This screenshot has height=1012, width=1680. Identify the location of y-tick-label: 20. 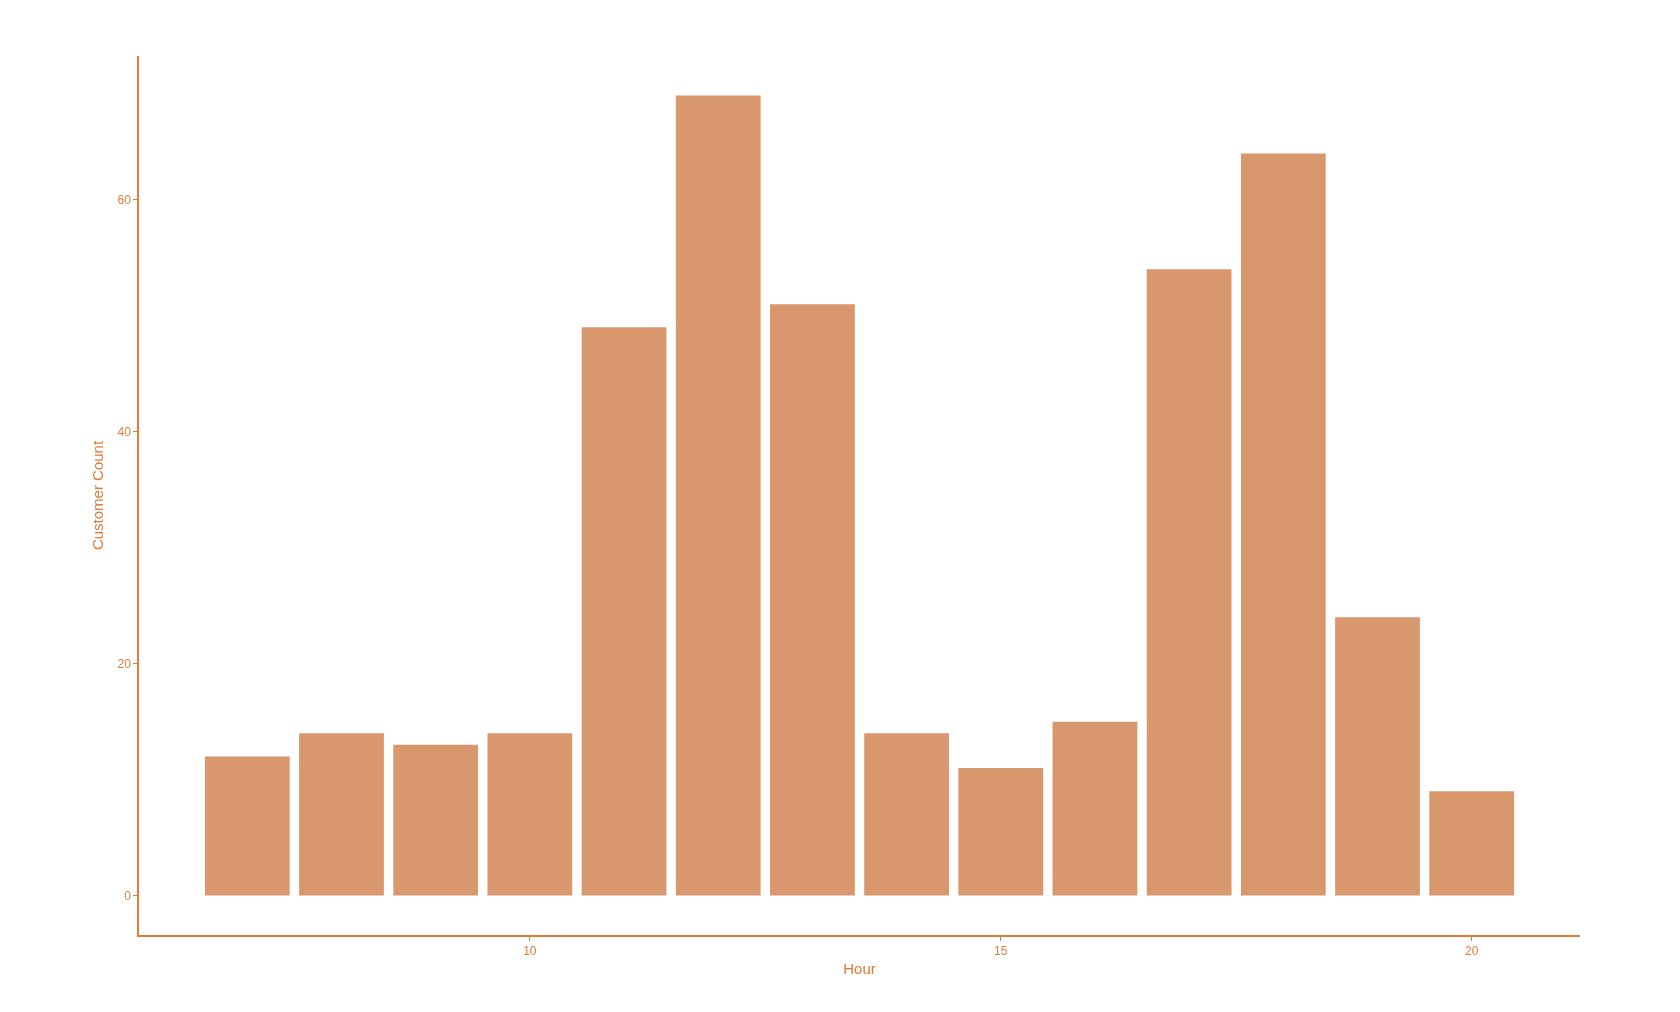
(124, 663).